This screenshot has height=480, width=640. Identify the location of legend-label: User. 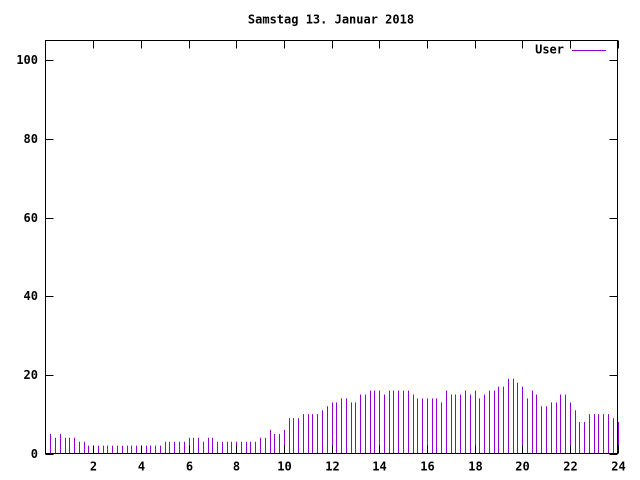
(549, 50).